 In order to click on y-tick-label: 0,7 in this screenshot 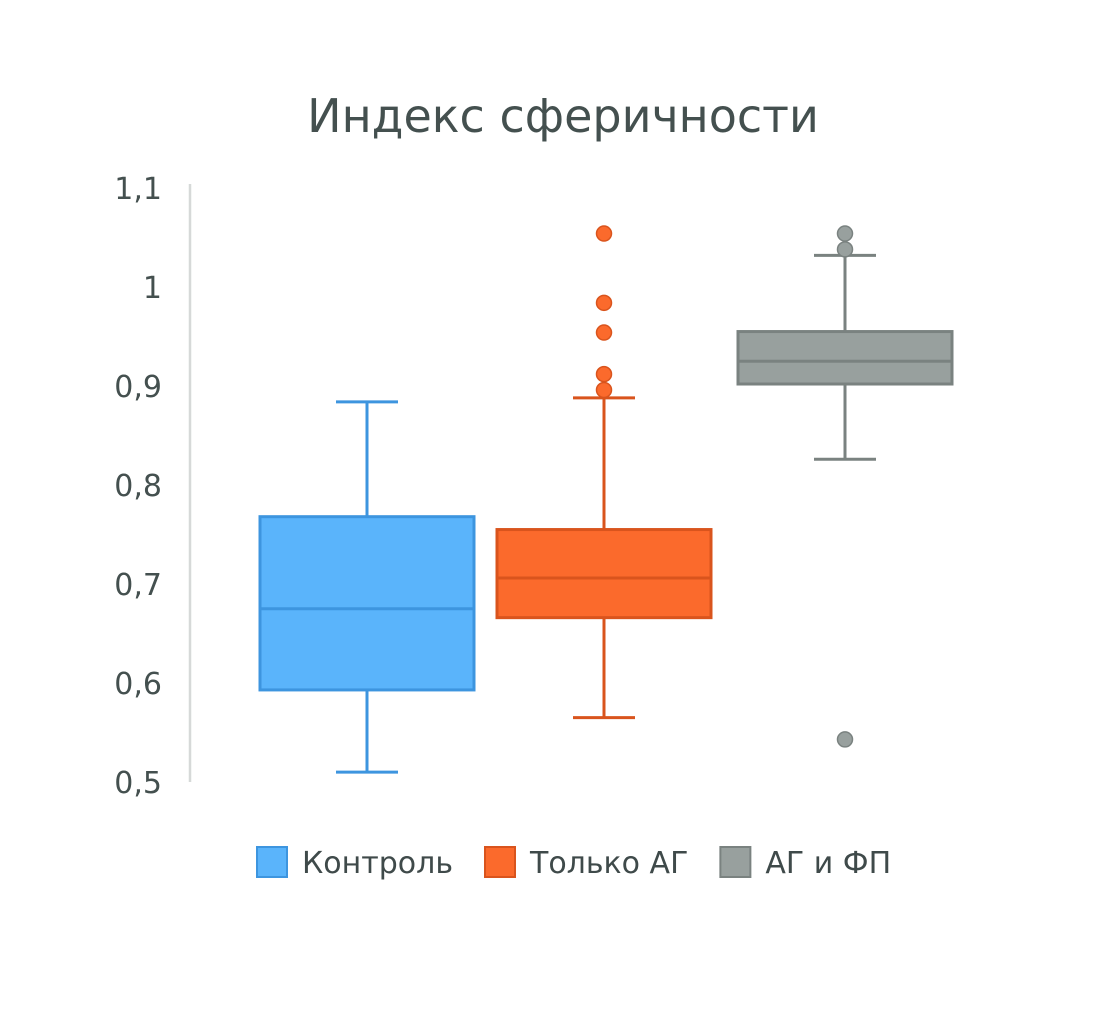, I will do `click(138, 585)`.